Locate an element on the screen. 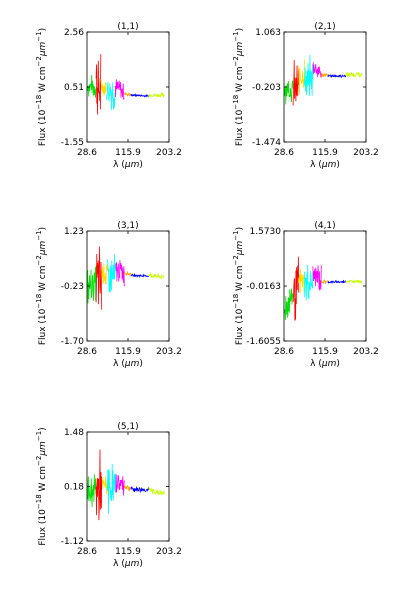 The width and height of the screenshot is (400, 600). y-tick-label: -0.23 is located at coordinates (72, 287).